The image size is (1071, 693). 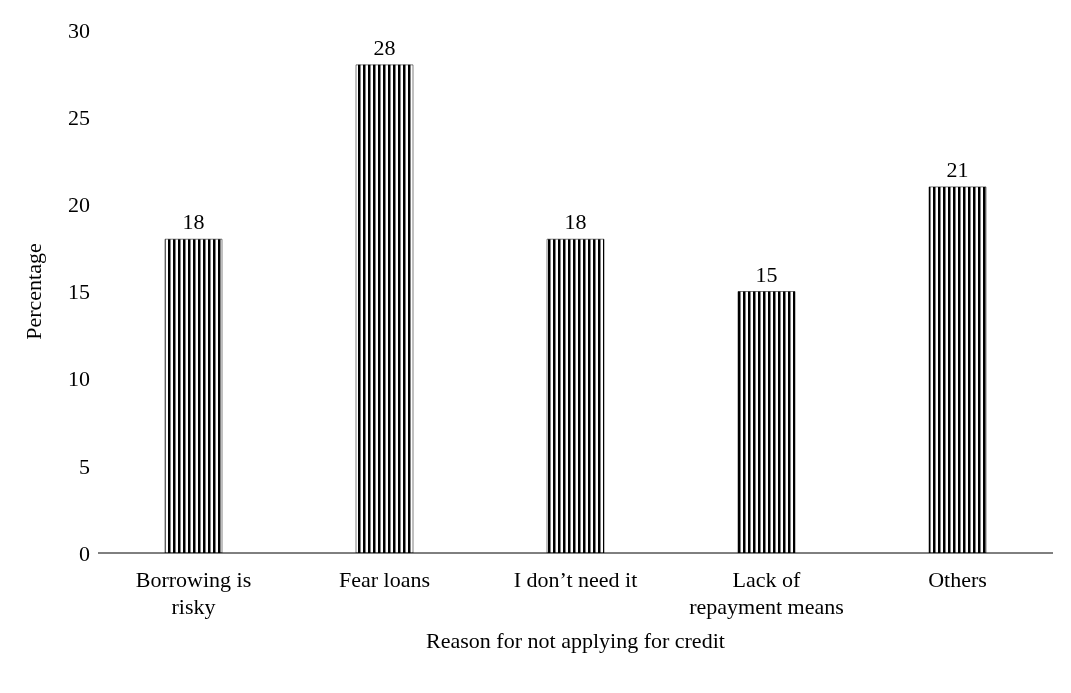 What do you see at coordinates (957, 169) in the screenshot?
I see `data-label: 21` at bounding box center [957, 169].